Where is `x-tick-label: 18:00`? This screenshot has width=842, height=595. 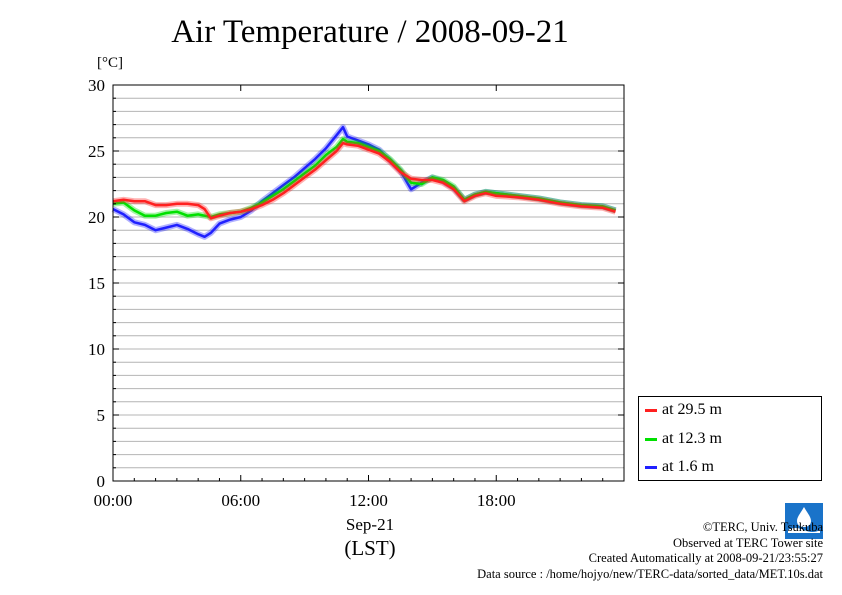
x-tick-label: 18:00 is located at coordinates (496, 500).